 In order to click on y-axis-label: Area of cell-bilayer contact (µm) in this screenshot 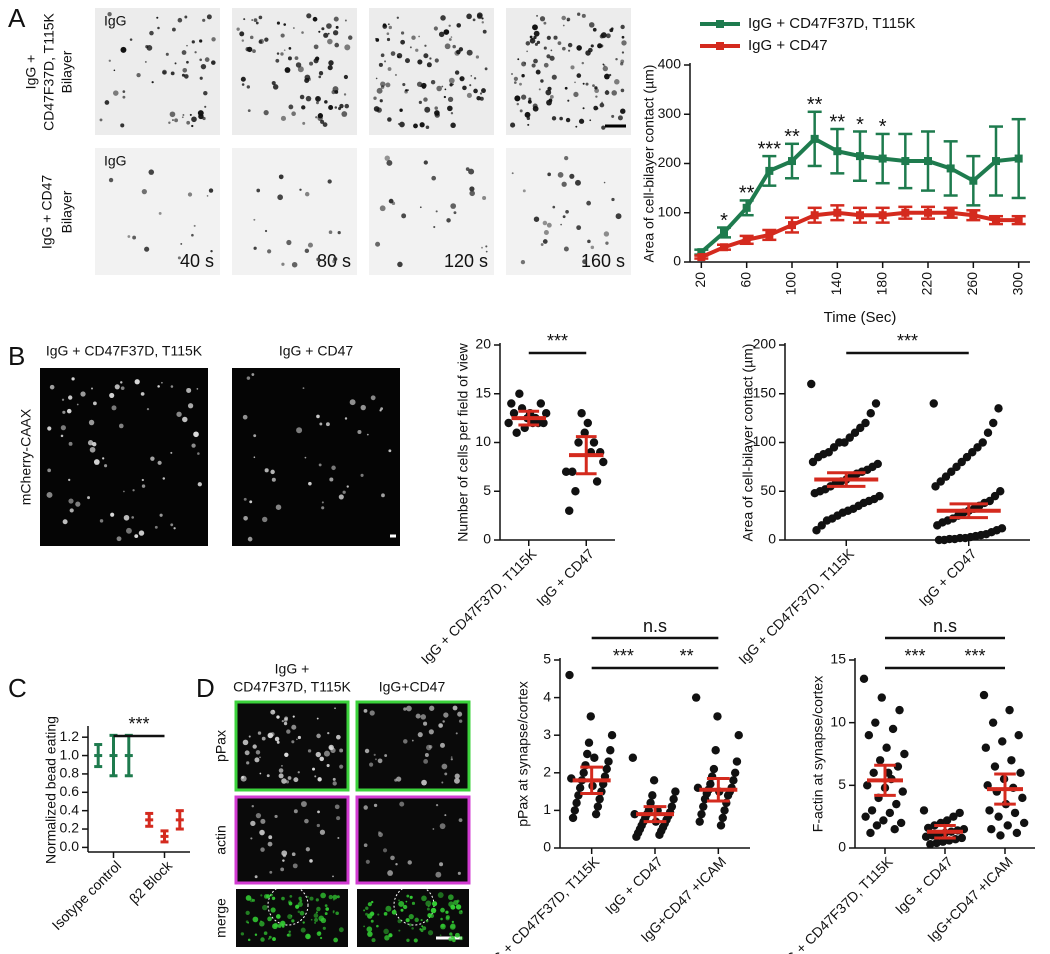, I will do `click(649, 164)`.